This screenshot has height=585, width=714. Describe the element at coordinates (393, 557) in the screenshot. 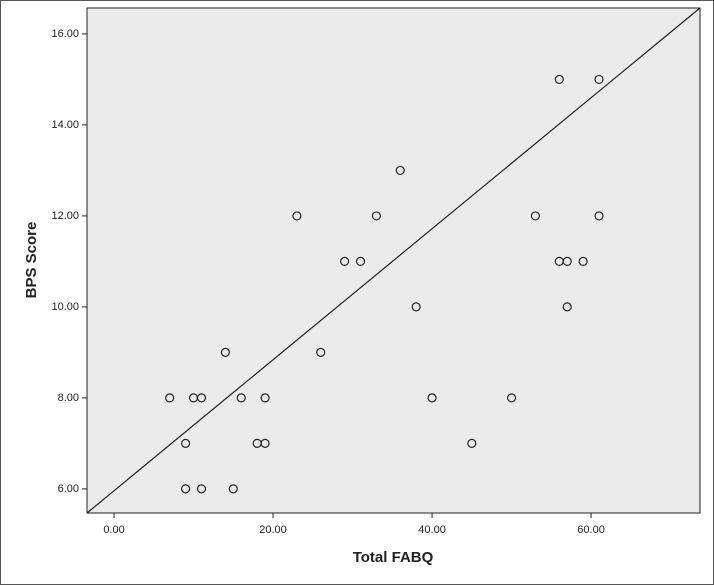

I see `x-axis-label: Total FABQ` at that location.